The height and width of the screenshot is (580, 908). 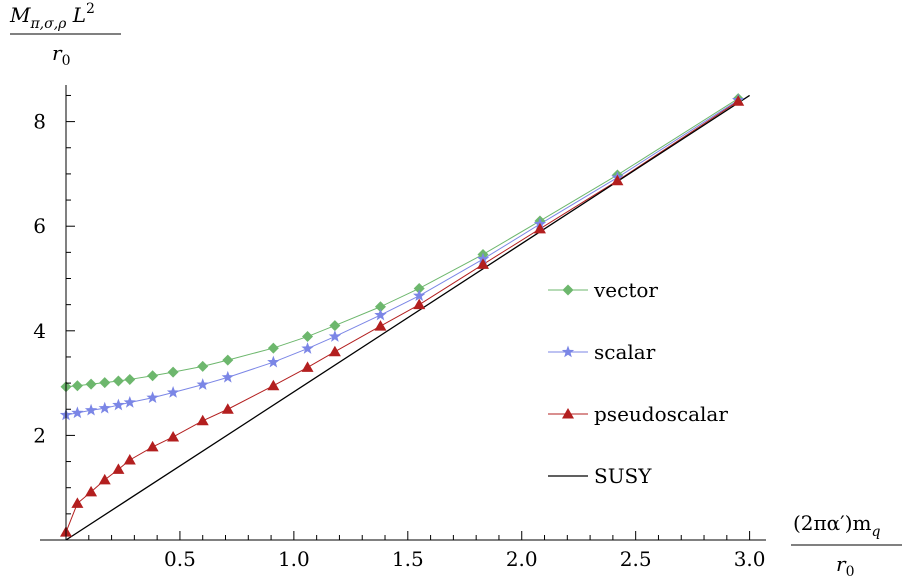 I want to click on x-tick-label: 1.0, so click(x=294, y=559).